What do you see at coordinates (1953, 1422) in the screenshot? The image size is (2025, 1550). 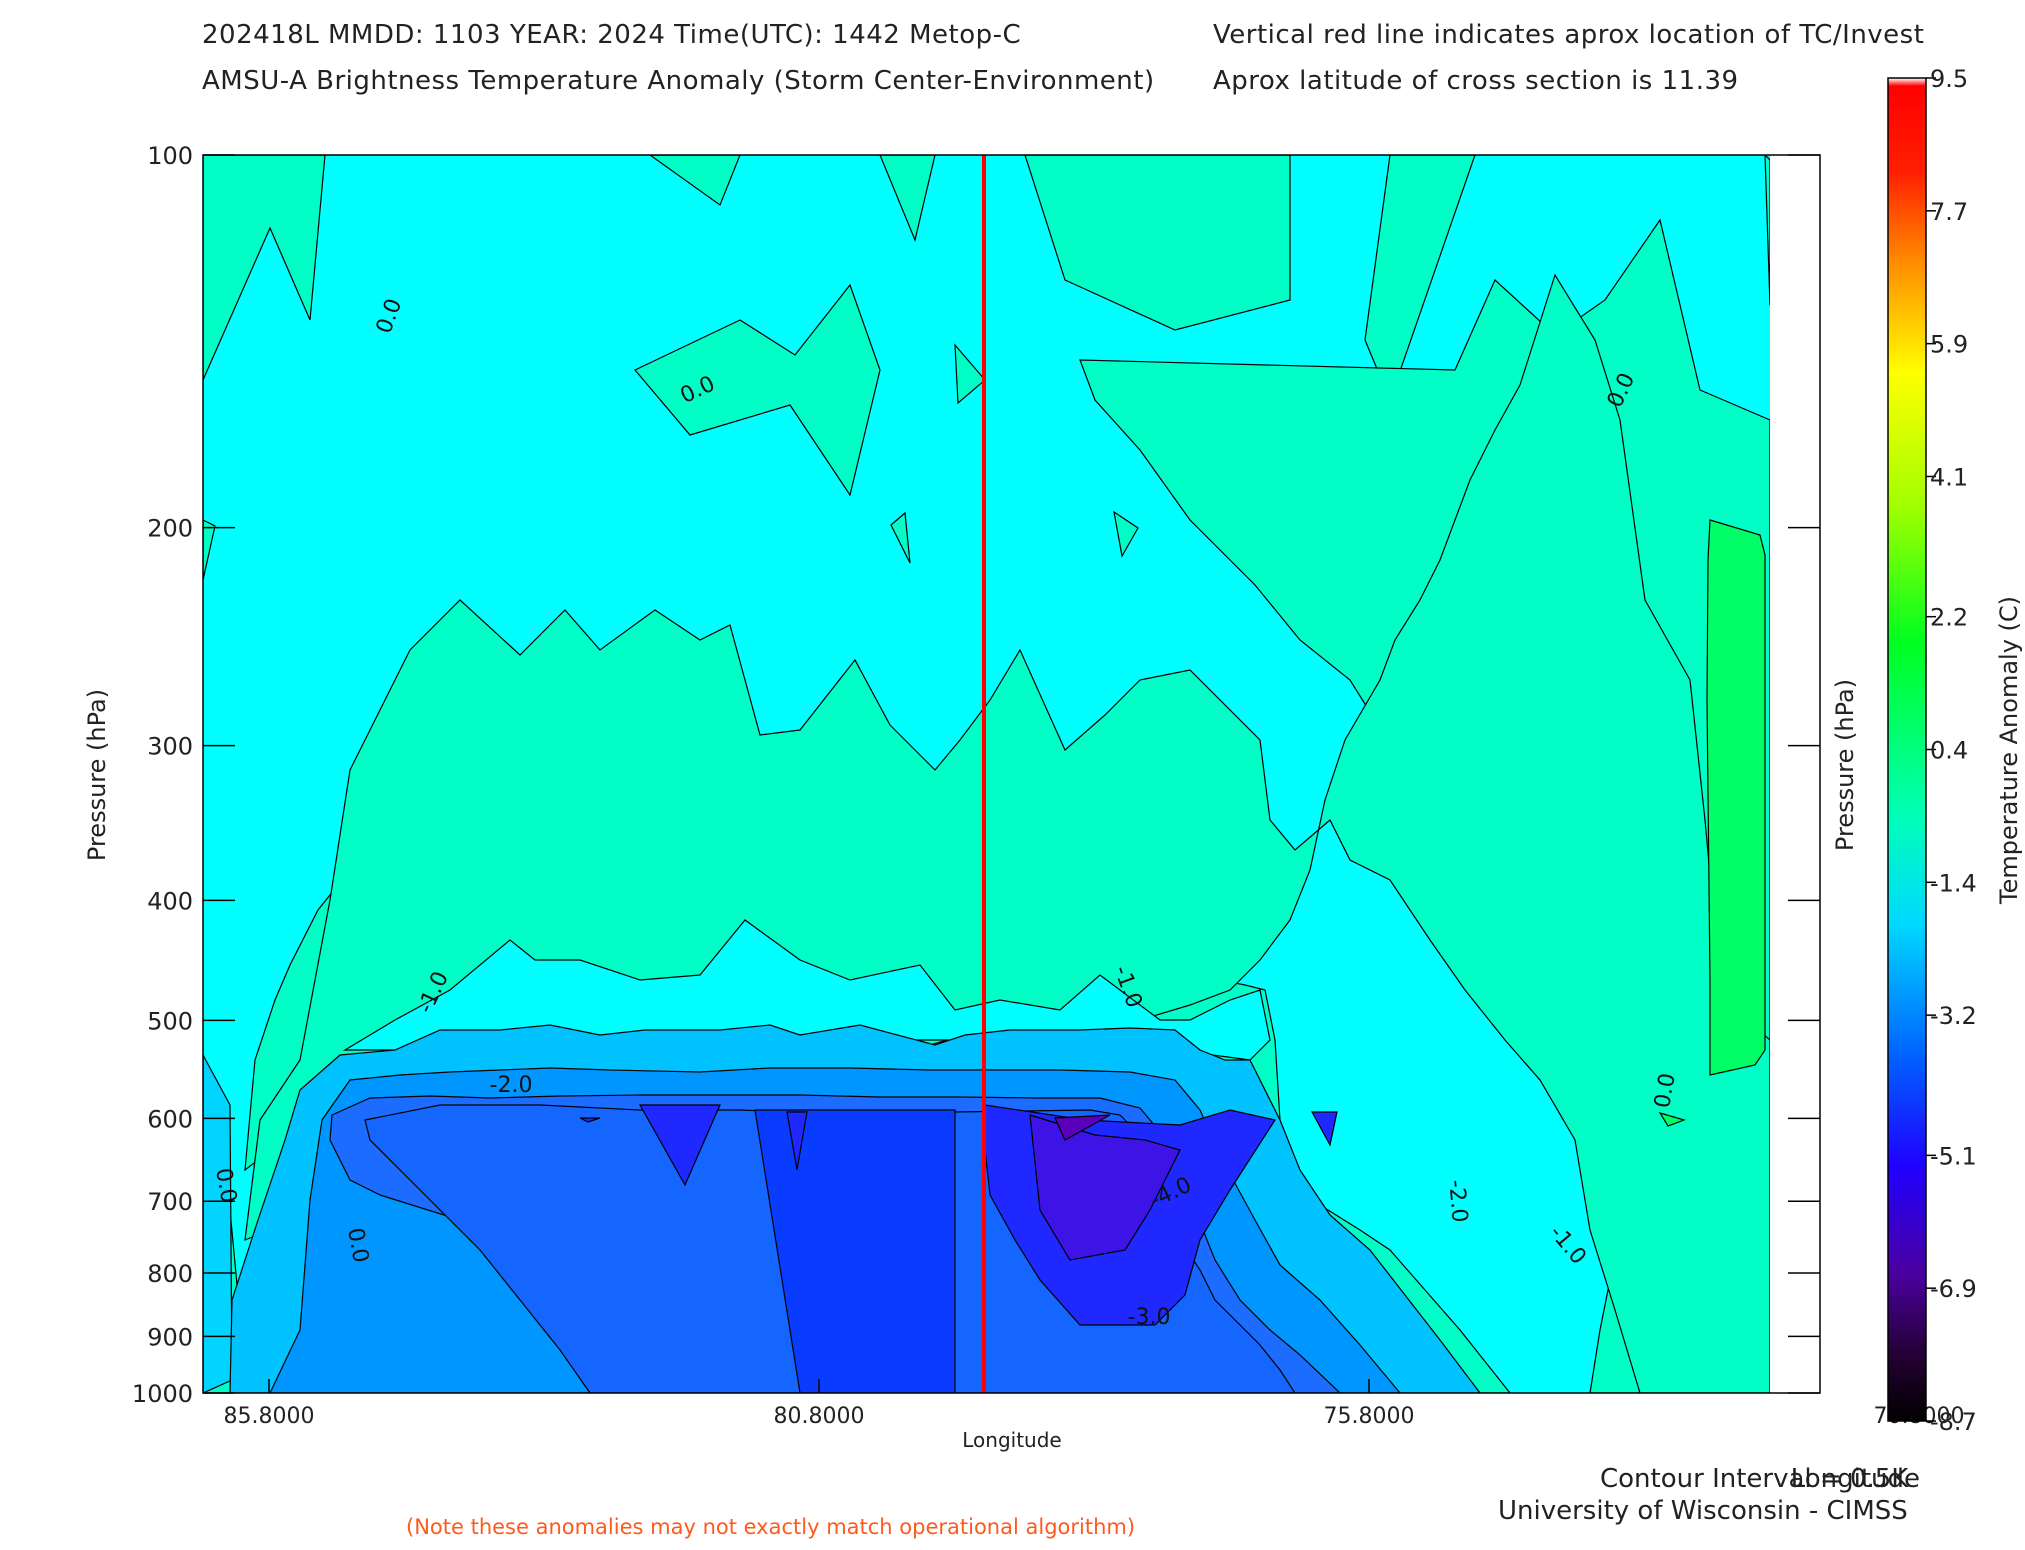 I see `colorbar-tick-label: -8.7` at bounding box center [1953, 1422].